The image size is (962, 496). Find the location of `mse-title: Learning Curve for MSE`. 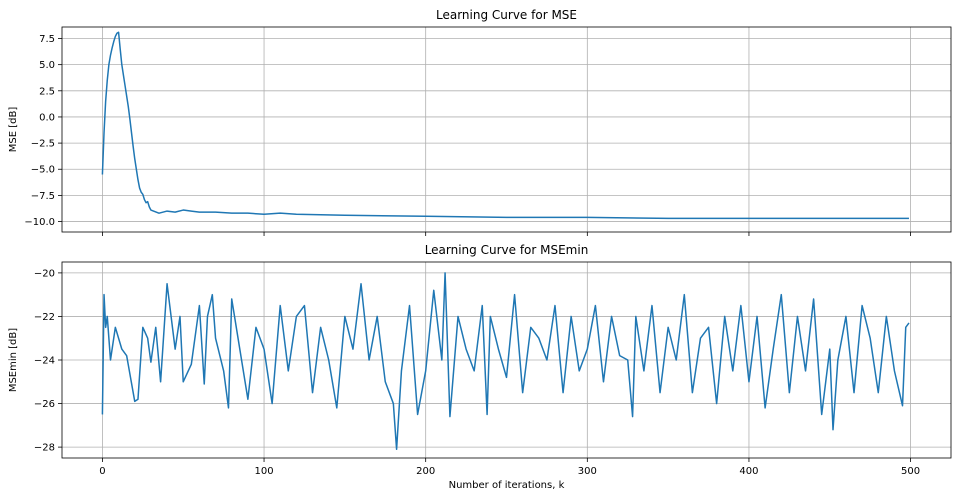

mse-title: Learning Curve for MSE is located at coordinates (506, 15).